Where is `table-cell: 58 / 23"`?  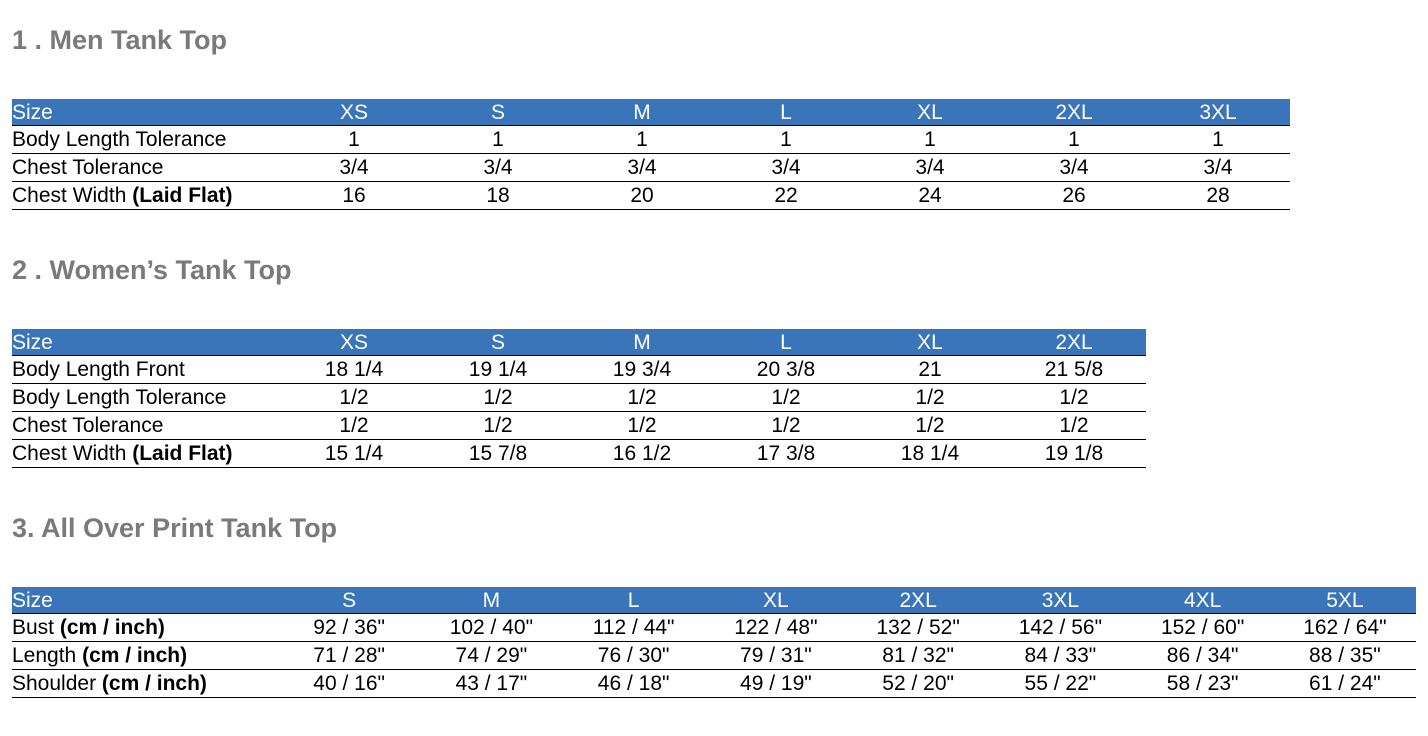
table-cell: 58 / 23" is located at coordinates (1202, 683).